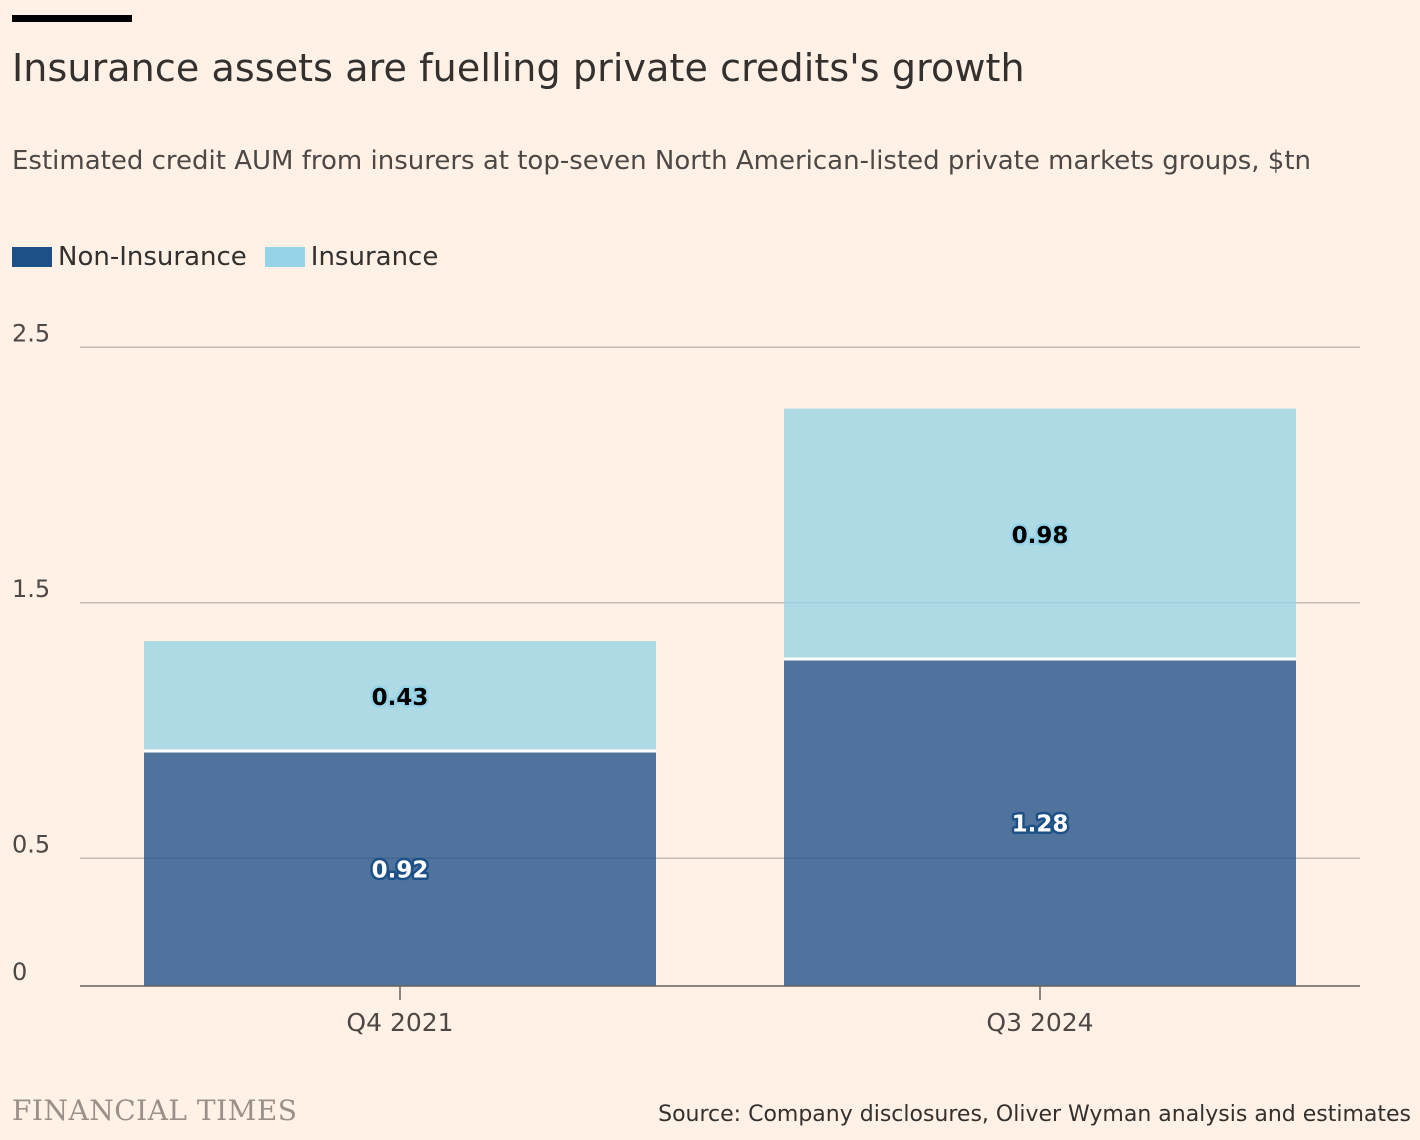 The height and width of the screenshot is (1140, 1420). I want to click on legend-item-insurance: Insurance, so click(351, 257).